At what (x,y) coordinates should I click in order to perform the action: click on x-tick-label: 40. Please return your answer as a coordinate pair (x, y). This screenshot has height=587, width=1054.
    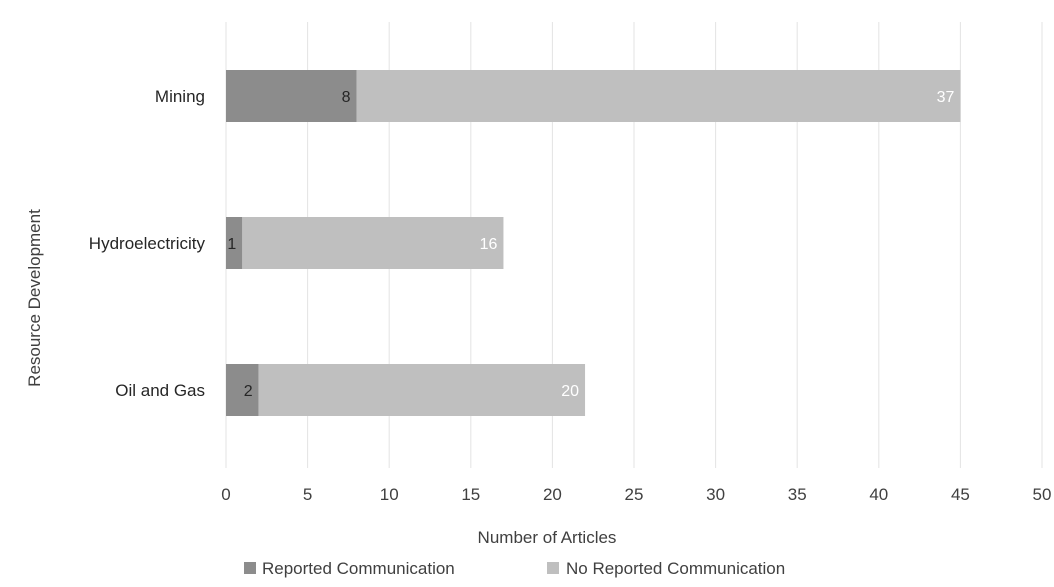
    Looking at the image, I should click on (878, 494).